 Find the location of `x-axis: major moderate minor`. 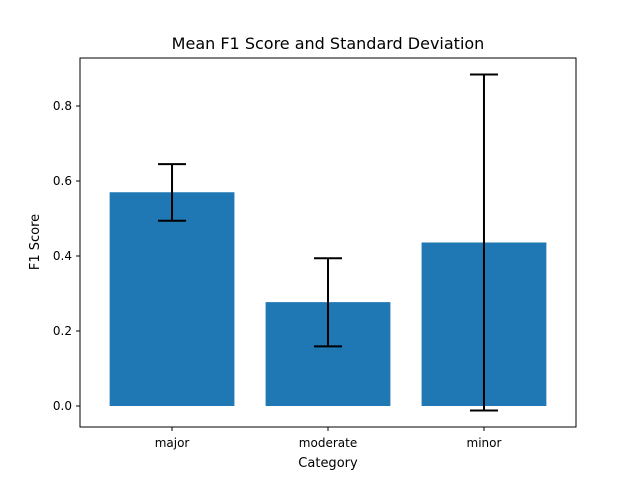

x-axis: major moderate minor is located at coordinates (328, 438).